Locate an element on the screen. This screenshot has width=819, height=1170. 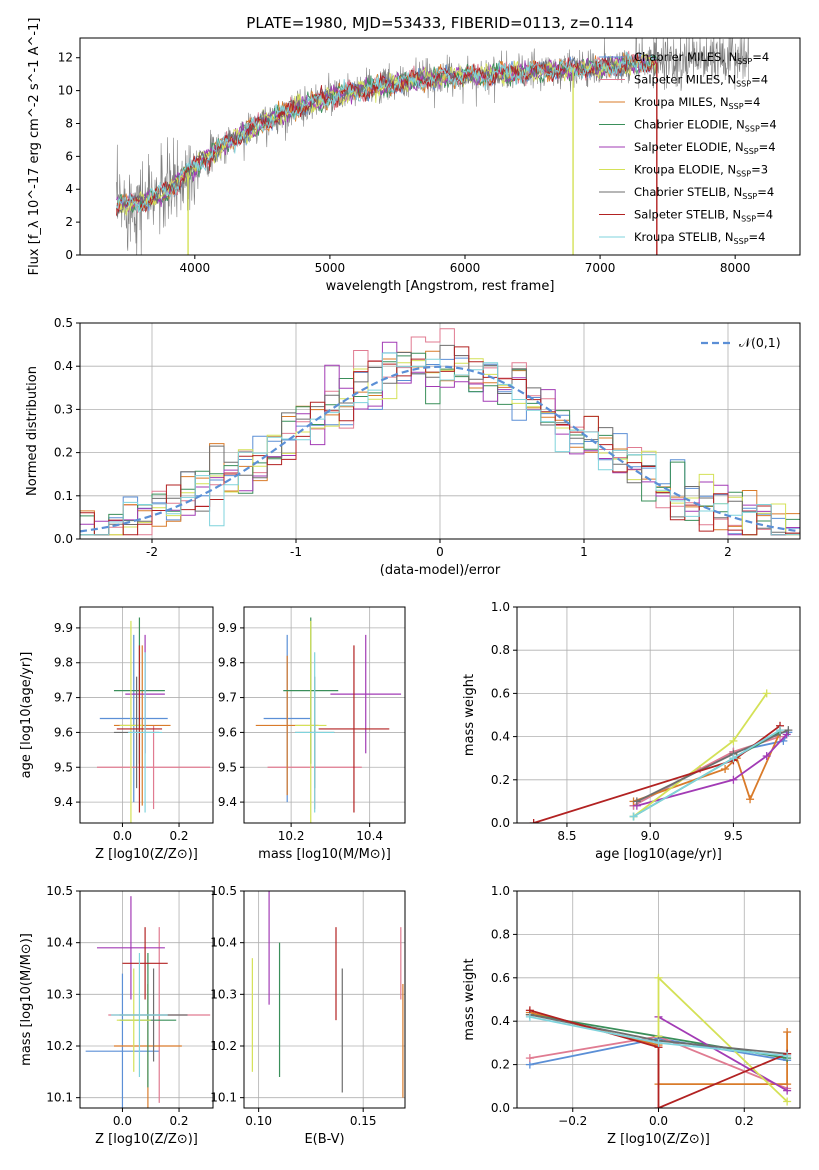
y-tick-label: 4 is located at coordinates (69, 189).